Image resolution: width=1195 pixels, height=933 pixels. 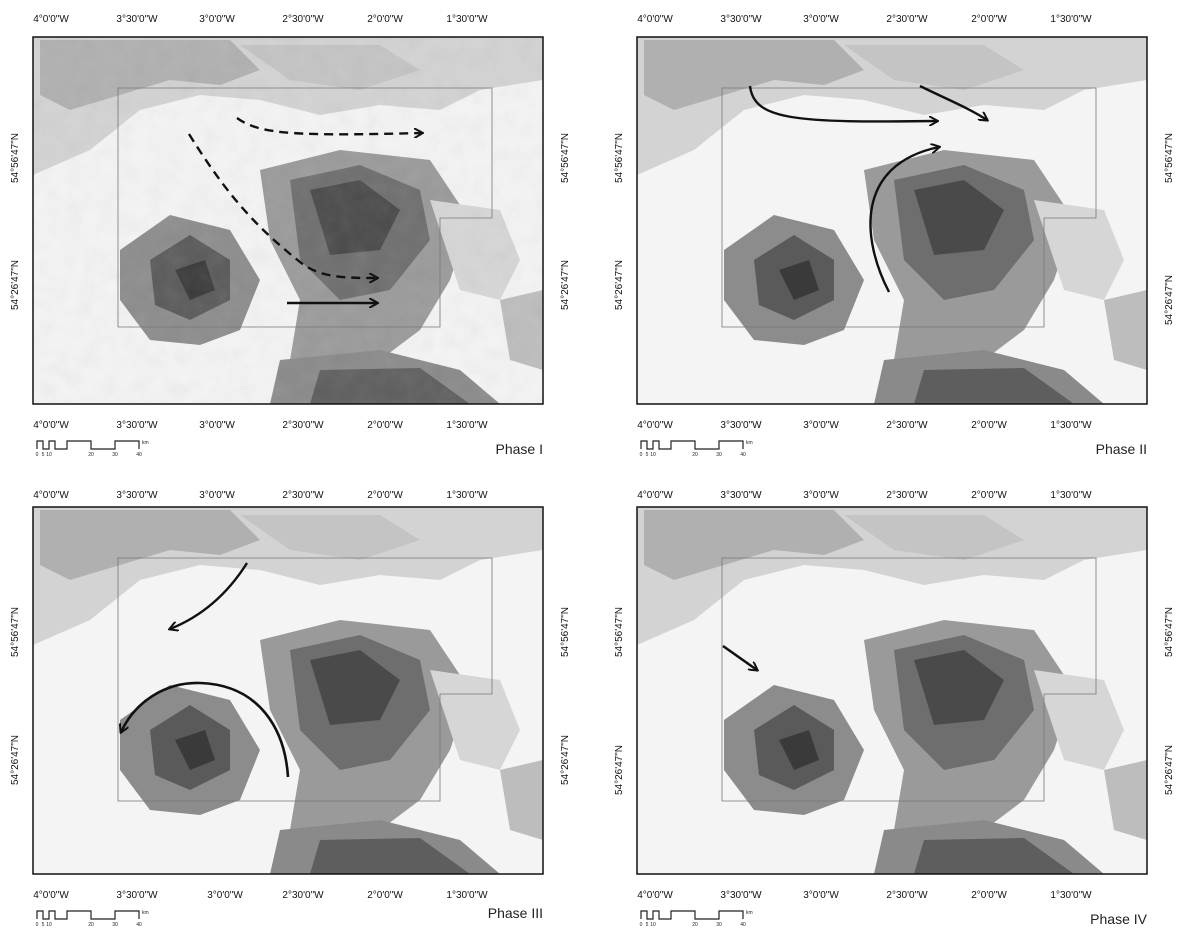 I want to click on phase-label: Phase III, so click(x=515, y=913).